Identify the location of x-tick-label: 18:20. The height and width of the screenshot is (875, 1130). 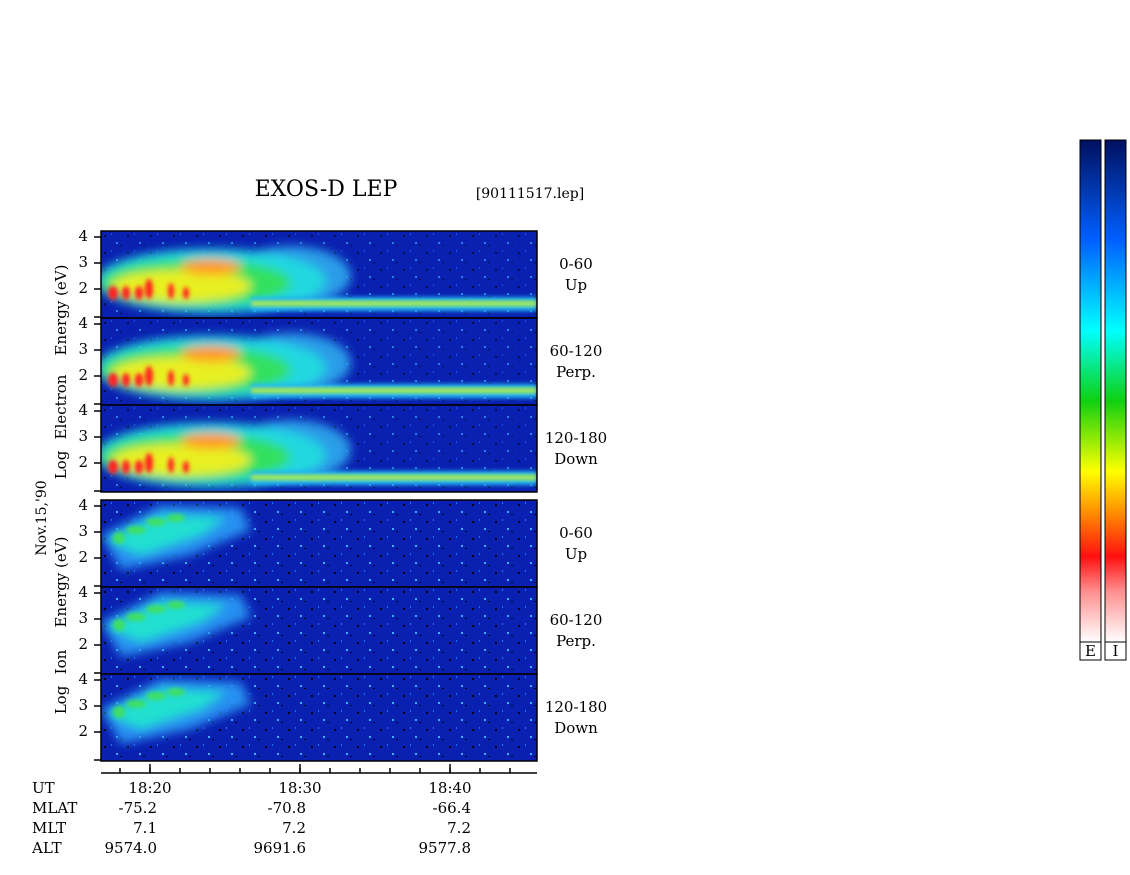
(149, 788).